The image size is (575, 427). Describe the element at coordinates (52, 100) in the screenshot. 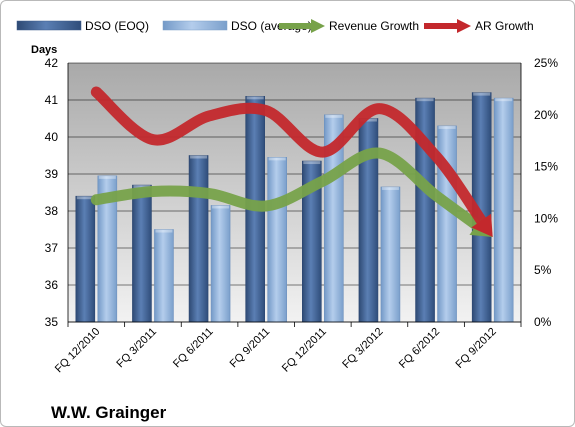

I see `y-tick-label: 41` at that location.